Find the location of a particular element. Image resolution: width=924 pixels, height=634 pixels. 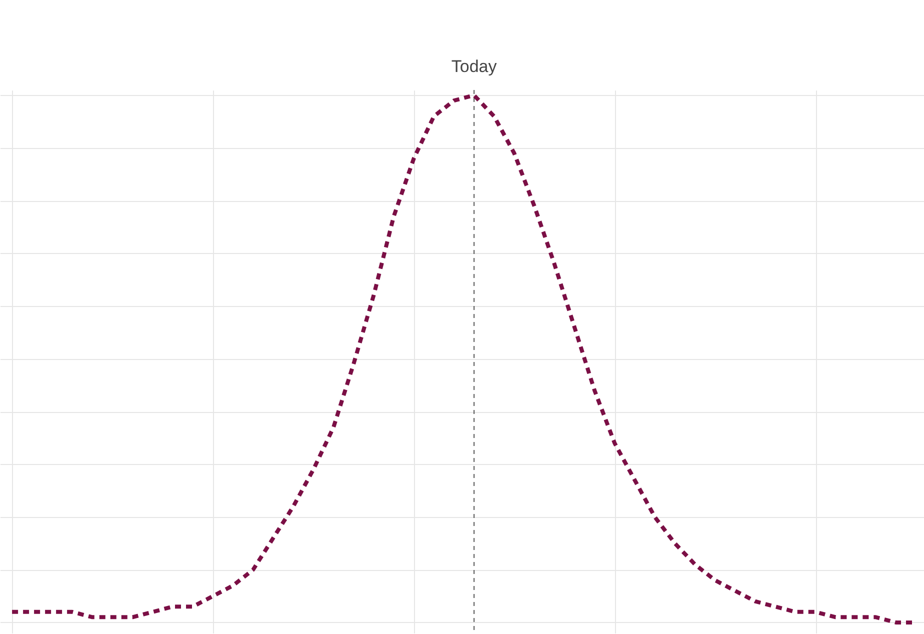

text: Today is located at coordinates (474, 66).